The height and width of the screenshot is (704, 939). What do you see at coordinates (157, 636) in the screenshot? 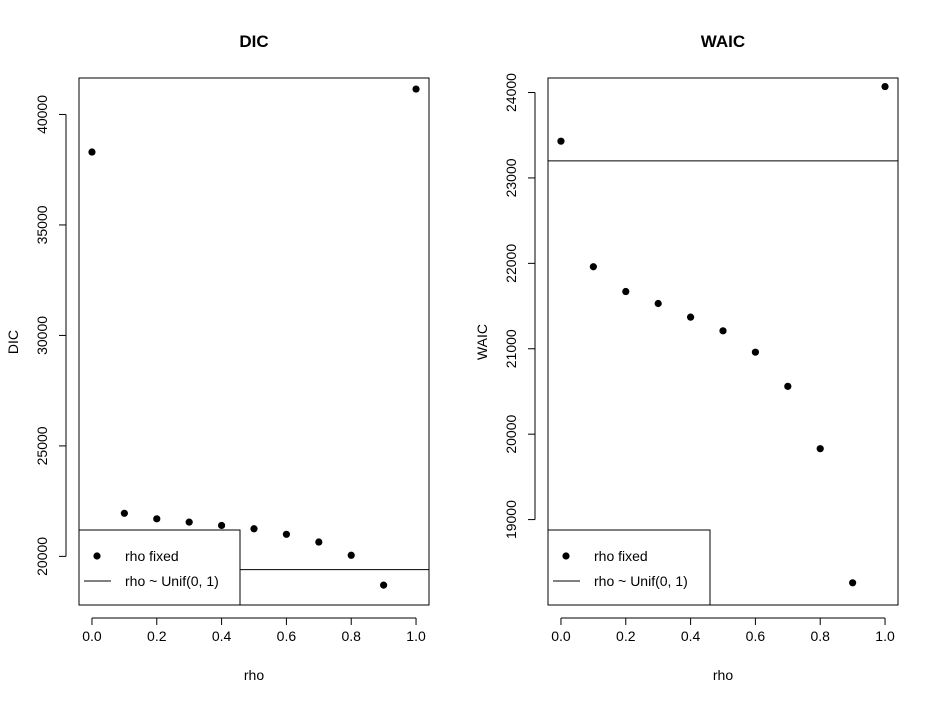
I see `dic-x-tick-label: 0.2` at bounding box center [157, 636].